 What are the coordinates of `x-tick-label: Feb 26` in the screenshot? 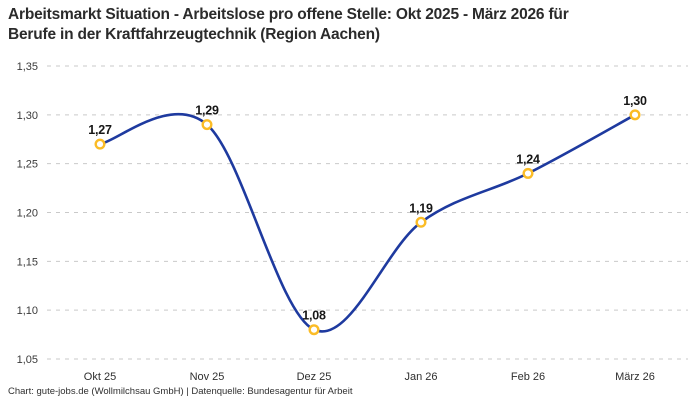 It's located at (528, 377).